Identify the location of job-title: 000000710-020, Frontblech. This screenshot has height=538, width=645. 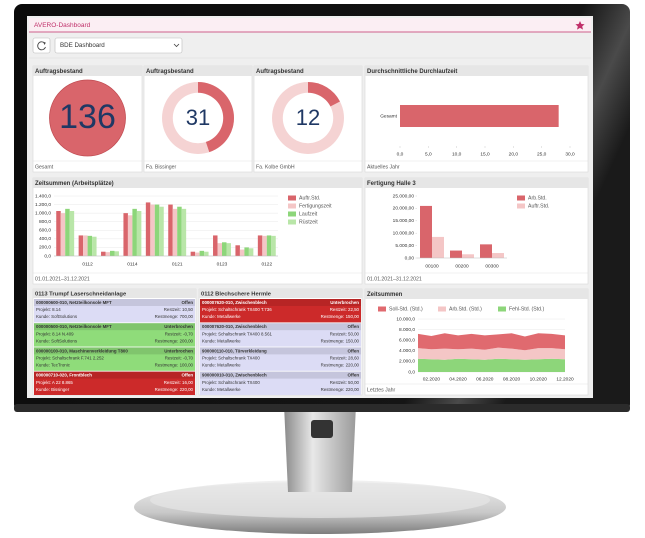
(64, 375).